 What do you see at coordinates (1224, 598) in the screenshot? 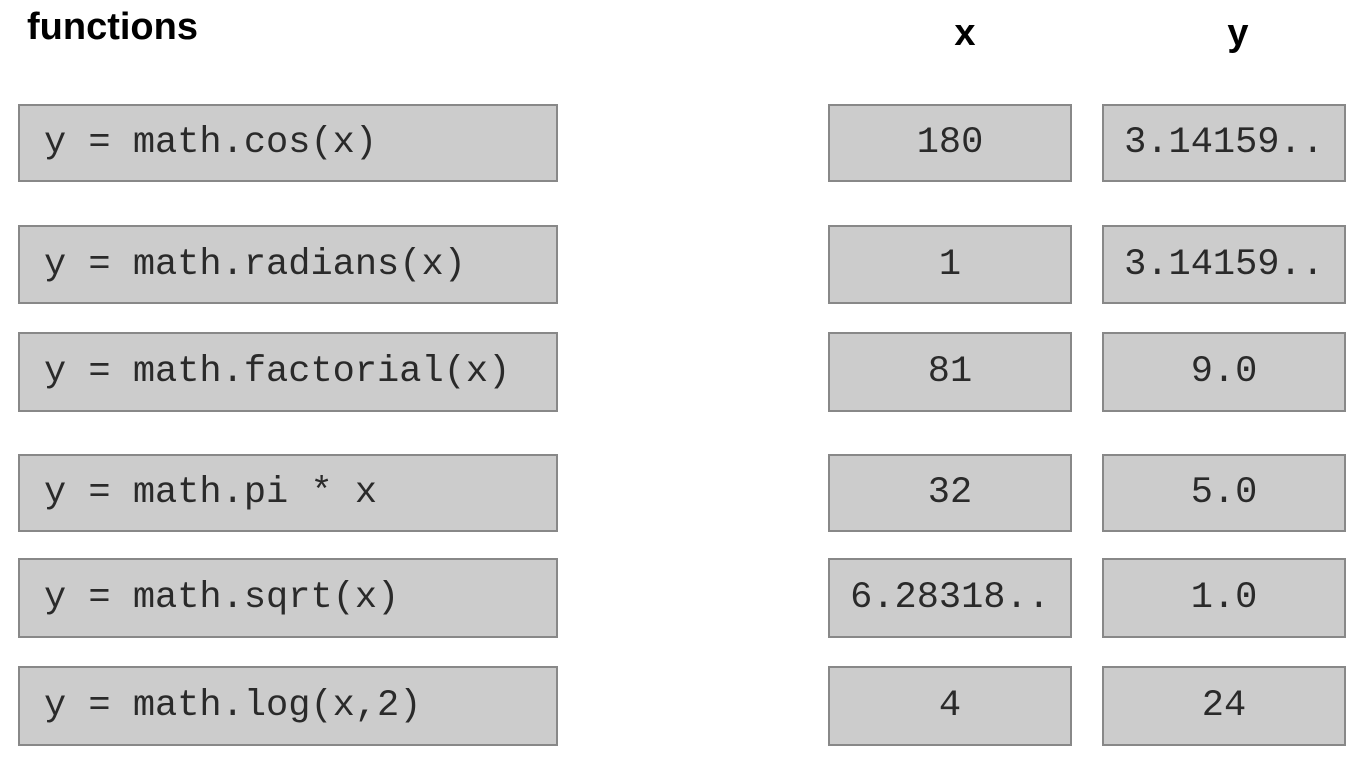
I see `y-value-box: 1.0` at bounding box center [1224, 598].